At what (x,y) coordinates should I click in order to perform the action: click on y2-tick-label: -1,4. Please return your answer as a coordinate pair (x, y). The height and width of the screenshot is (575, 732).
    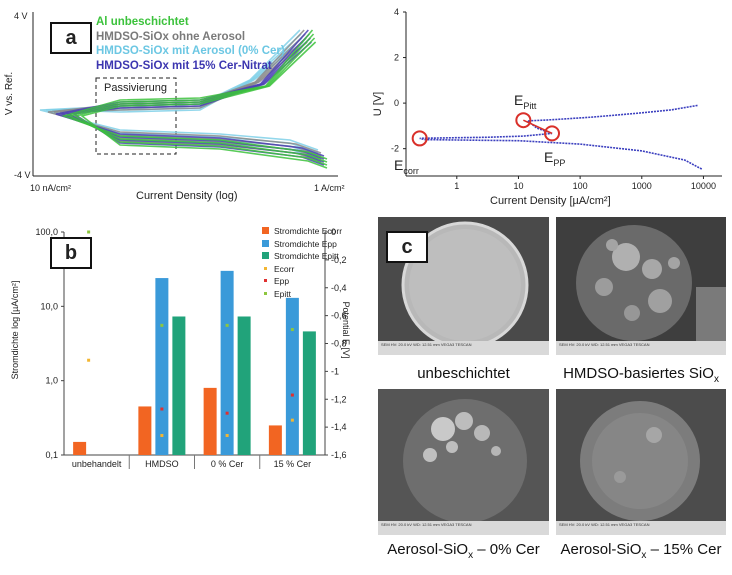
    Looking at the image, I should click on (339, 427).